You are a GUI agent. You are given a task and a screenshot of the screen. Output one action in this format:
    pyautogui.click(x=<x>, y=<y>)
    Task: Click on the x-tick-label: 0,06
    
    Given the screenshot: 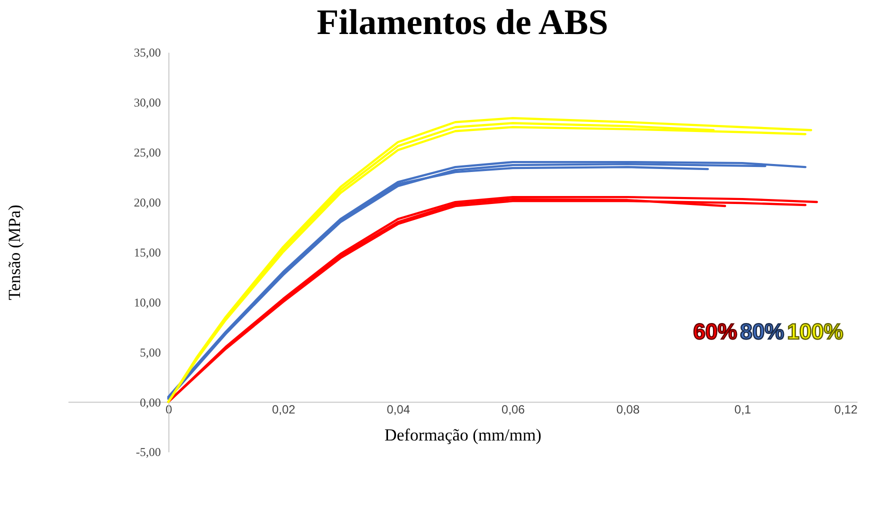 What is the action you would take?
    pyautogui.click(x=514, y=409)
    